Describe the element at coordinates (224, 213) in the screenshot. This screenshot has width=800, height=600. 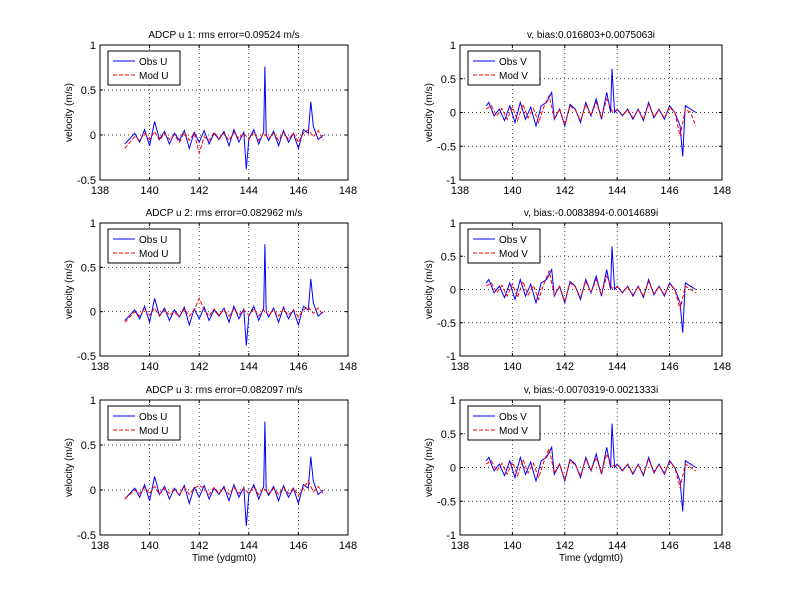
I see `subplot-title: ADCP u 2: rms error=0.082962 m/s` at that location.